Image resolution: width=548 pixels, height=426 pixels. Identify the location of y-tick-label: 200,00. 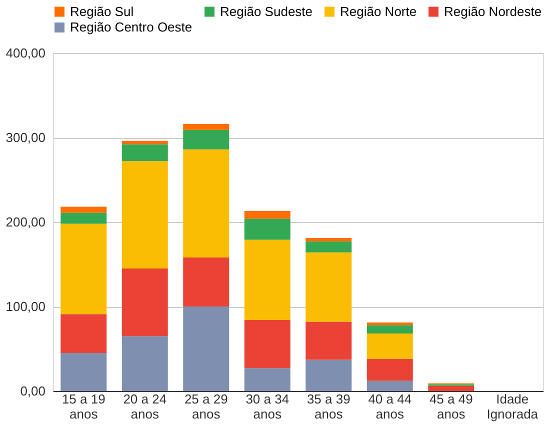
(26, 222).